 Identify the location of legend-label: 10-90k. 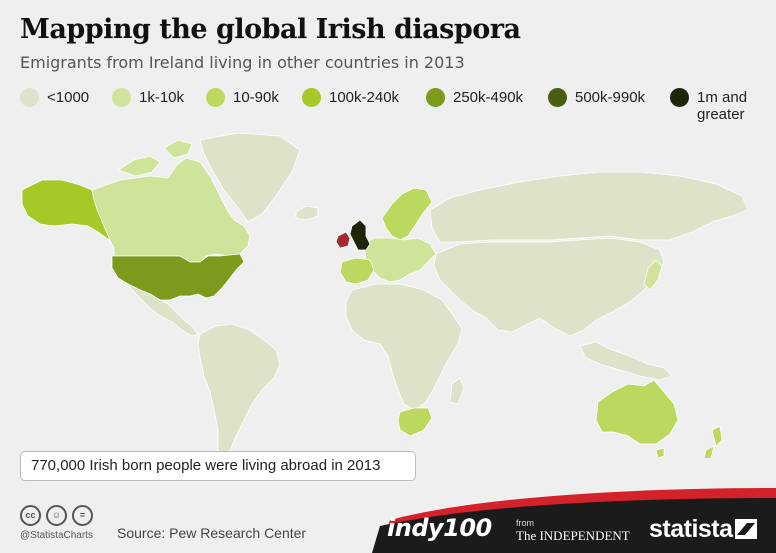
(256, 97).